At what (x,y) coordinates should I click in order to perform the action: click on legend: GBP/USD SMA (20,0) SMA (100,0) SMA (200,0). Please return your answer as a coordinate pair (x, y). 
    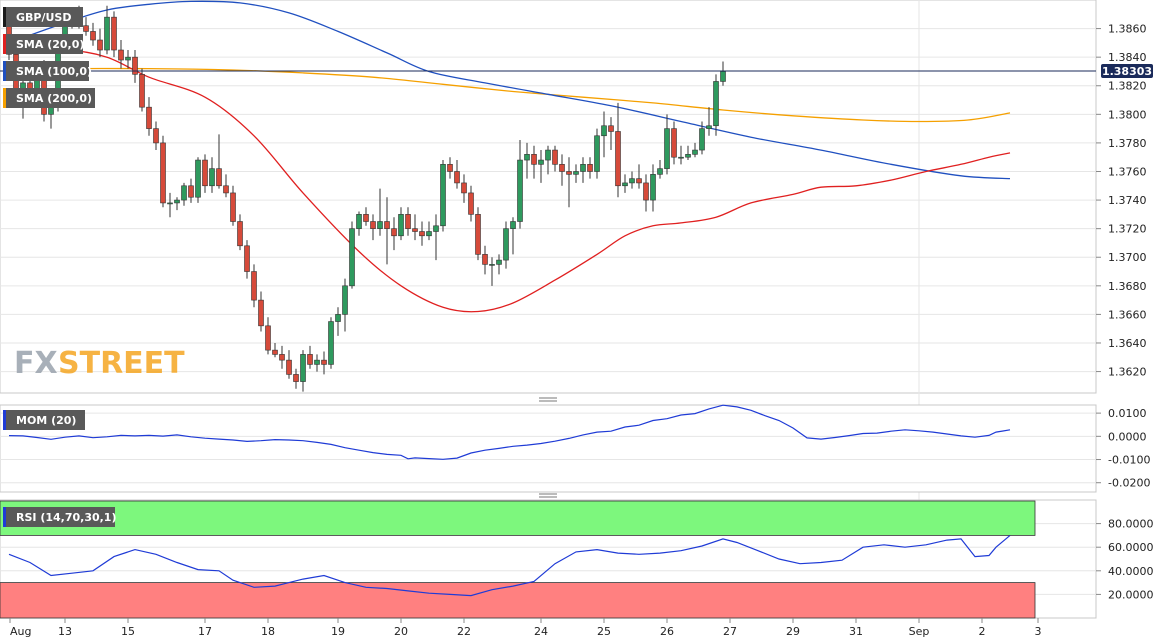
    Looking at the image, I should click on (49, 57).